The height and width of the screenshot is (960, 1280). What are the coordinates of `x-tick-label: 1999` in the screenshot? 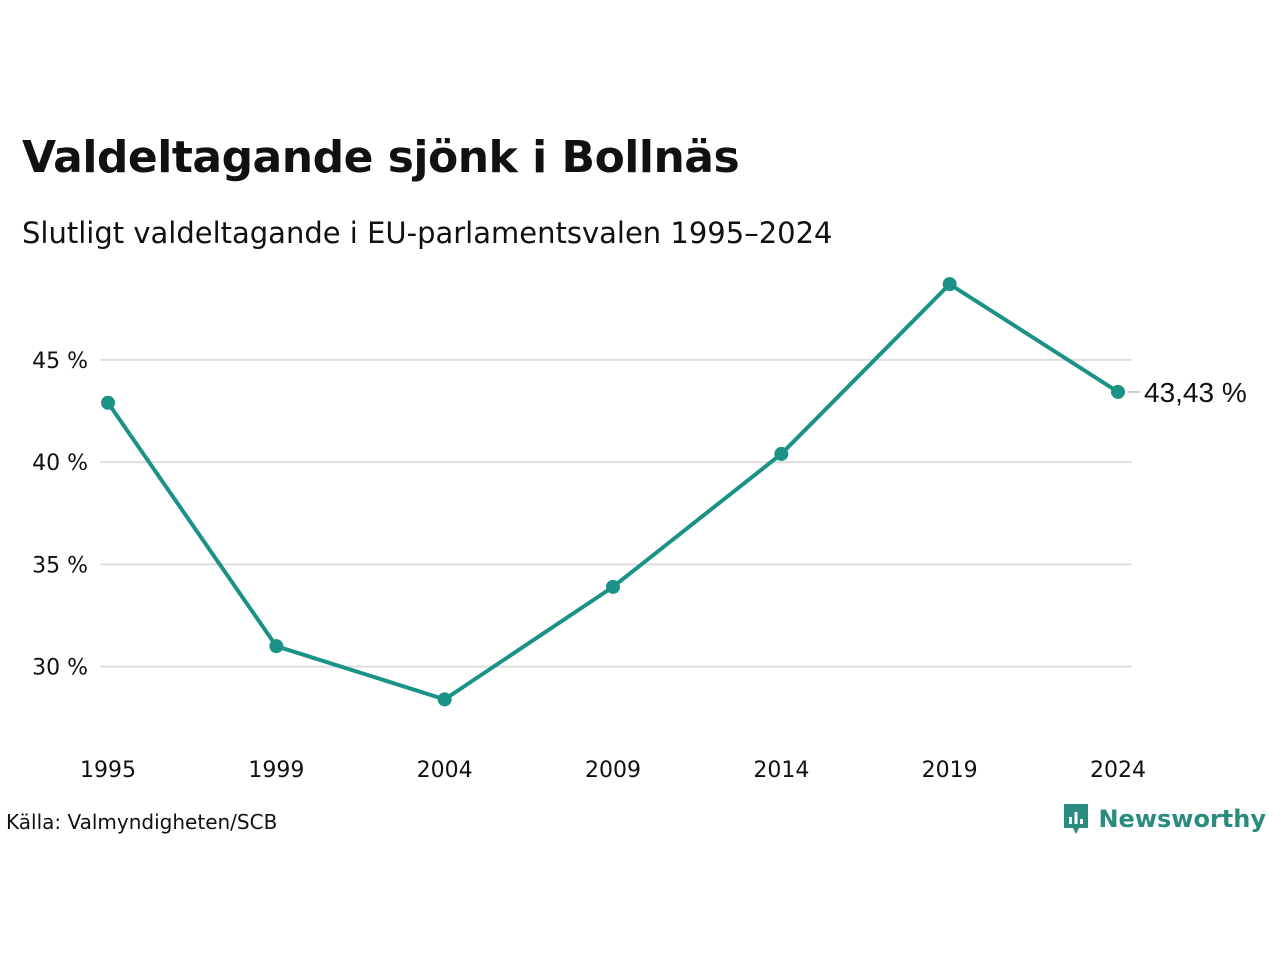 It's located at (276, 770).